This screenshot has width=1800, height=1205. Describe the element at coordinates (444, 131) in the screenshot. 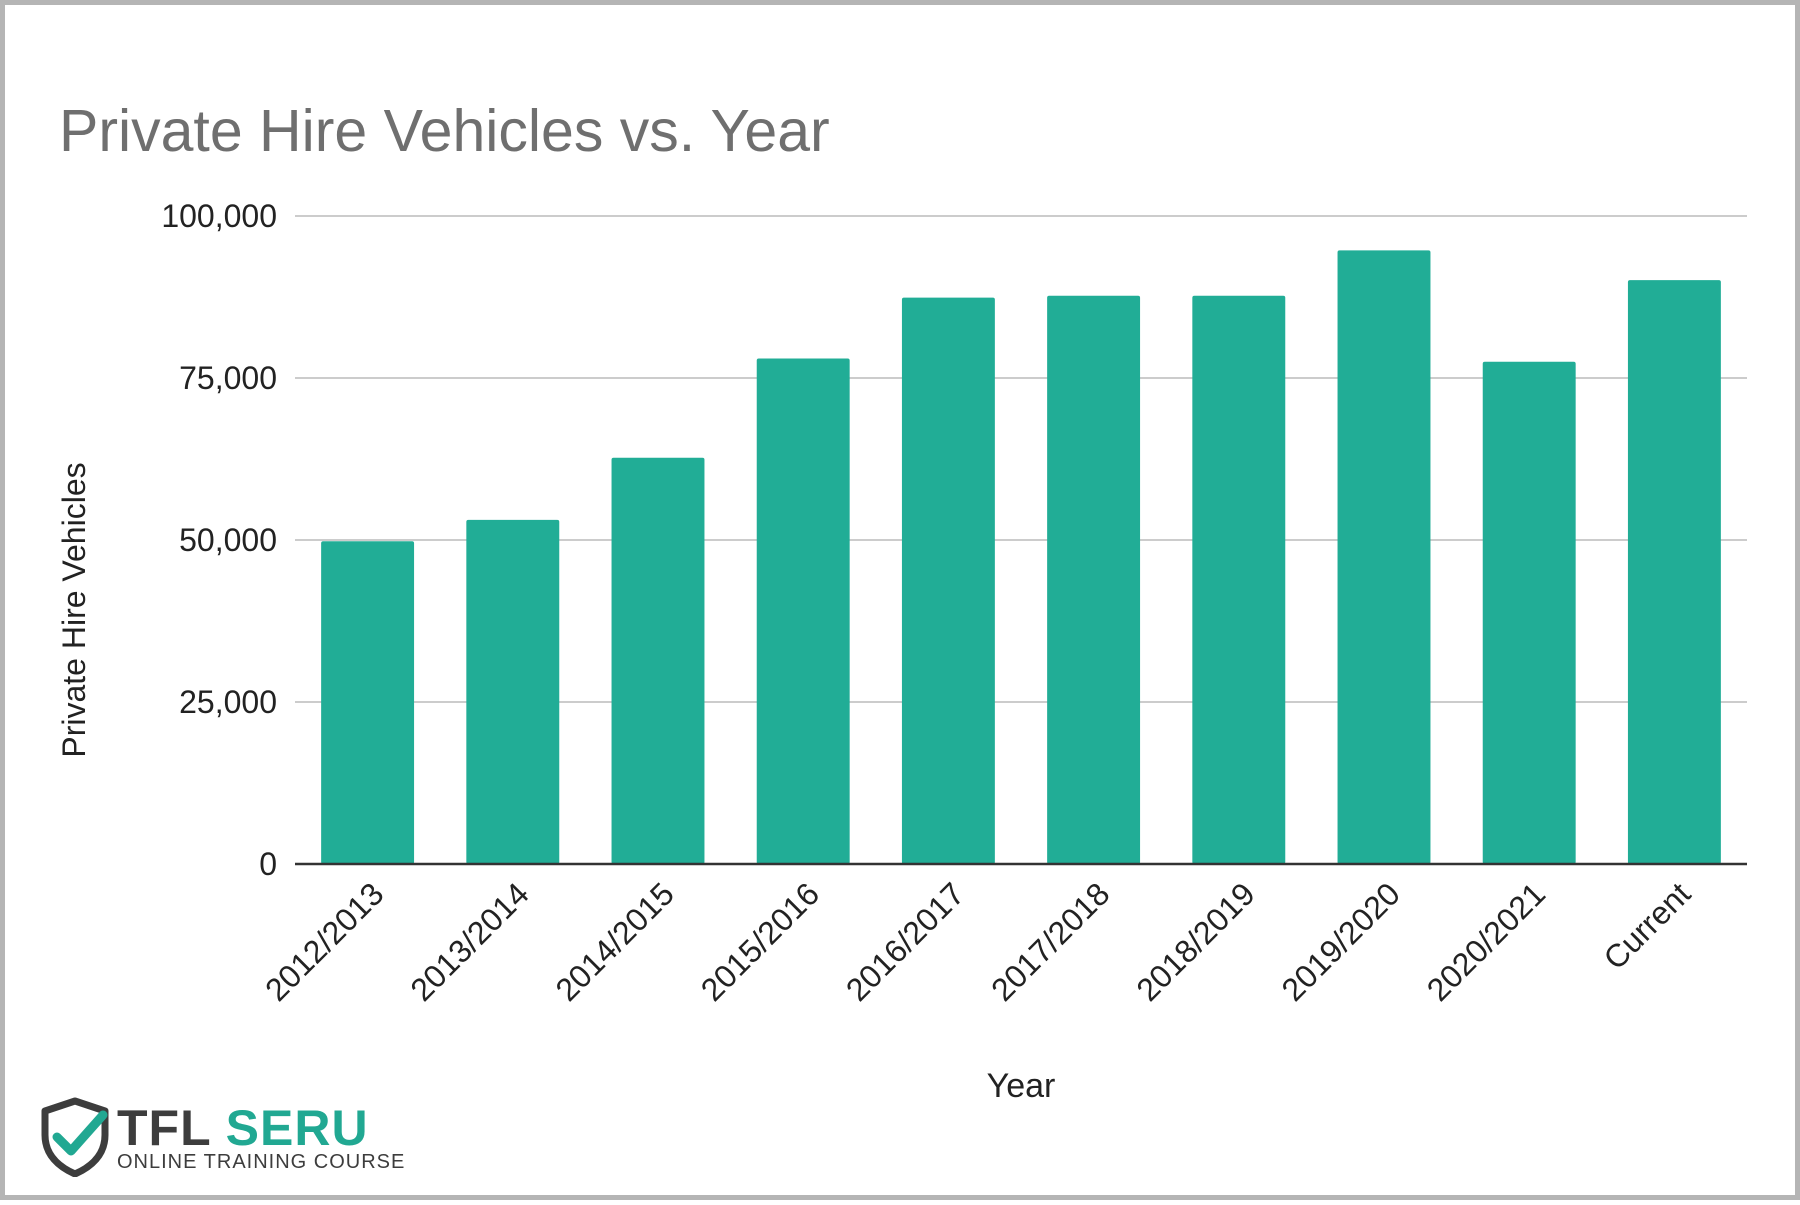

I see `chart-title: Private Hire Vehicles vs. Year` at that location.